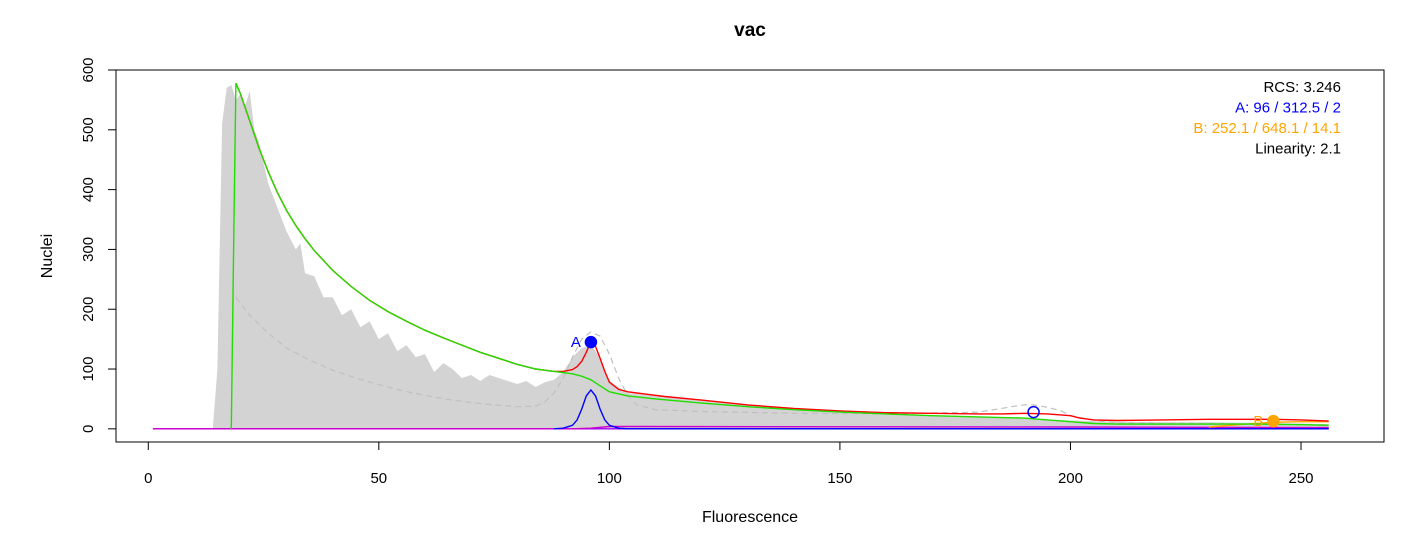  I want to click on peak-label: B, so click(1258, 421).